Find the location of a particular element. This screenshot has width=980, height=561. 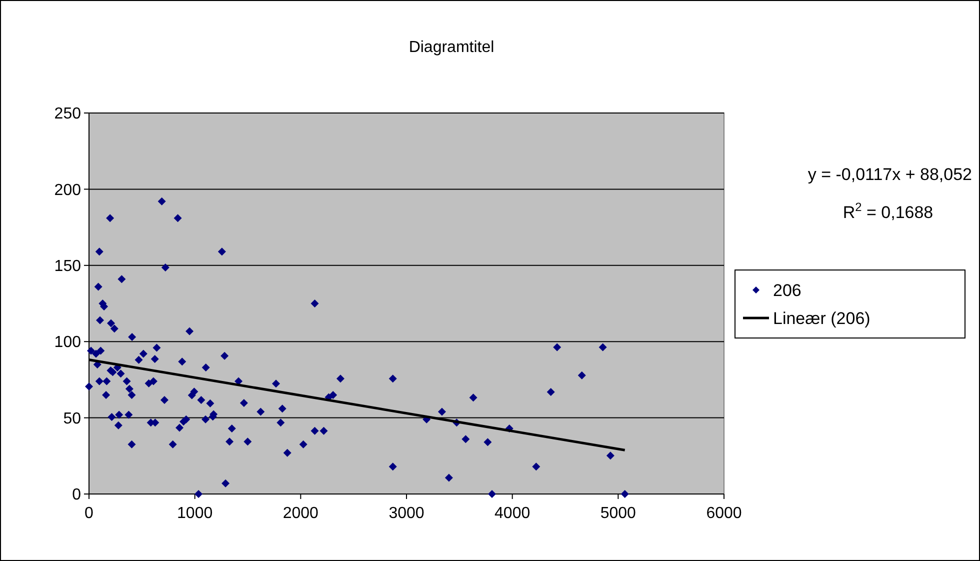

x-tick-label: 4000 is located at coordinates (512, 513).